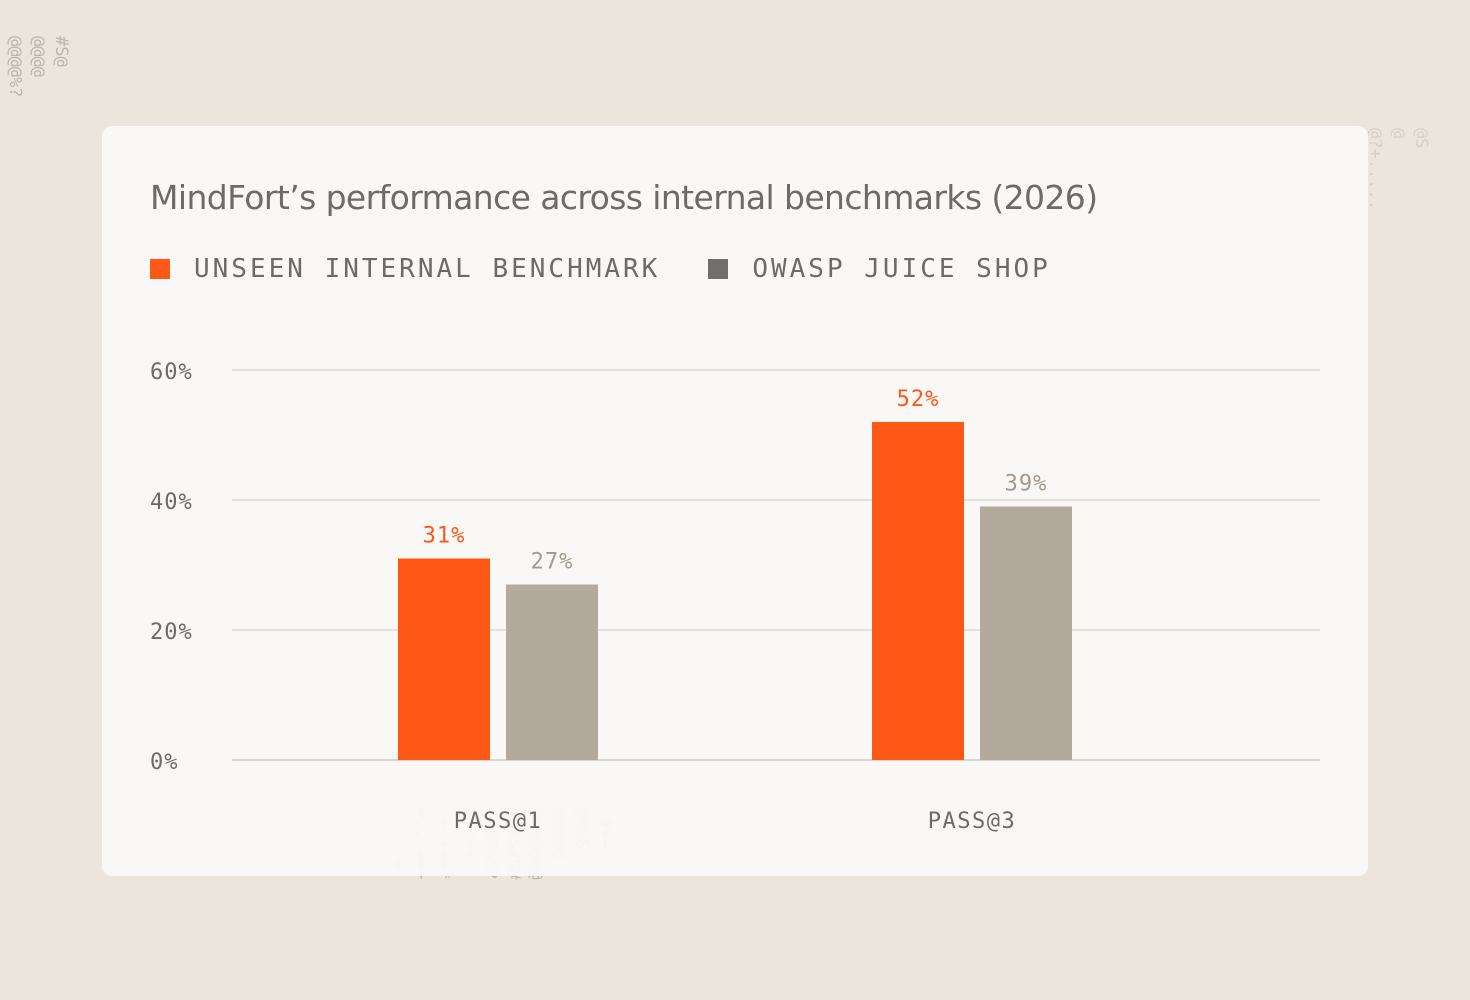  What do you see at coordinates (1026, 484) in the screenshot?
I see `data-label: 39%` at bounding box center [1026, 484].